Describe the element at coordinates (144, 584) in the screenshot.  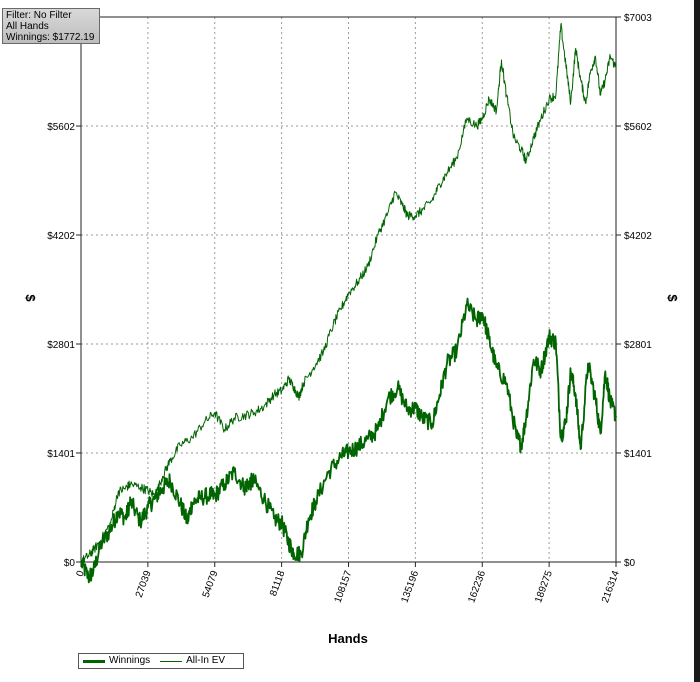
I see `x-tick-label: 27039` at that location.